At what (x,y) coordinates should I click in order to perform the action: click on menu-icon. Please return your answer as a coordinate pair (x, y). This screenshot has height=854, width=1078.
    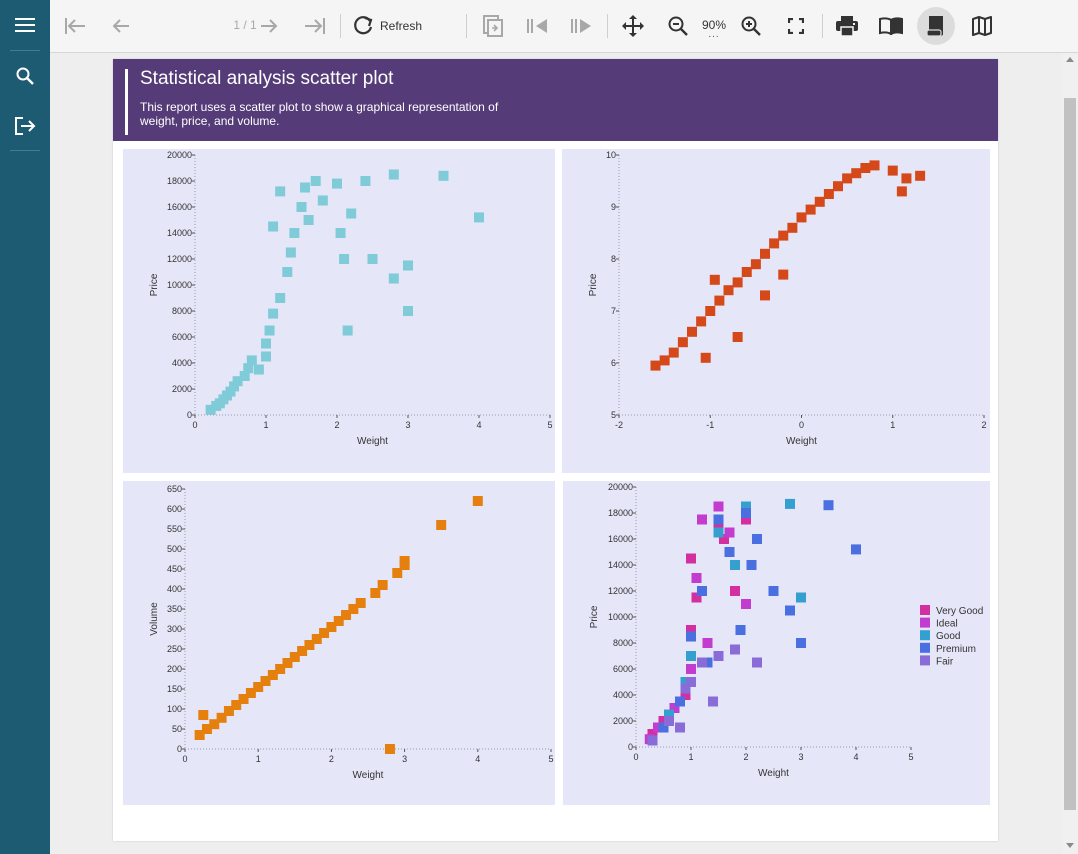
    Looking at the image, I should click on (25, 25).